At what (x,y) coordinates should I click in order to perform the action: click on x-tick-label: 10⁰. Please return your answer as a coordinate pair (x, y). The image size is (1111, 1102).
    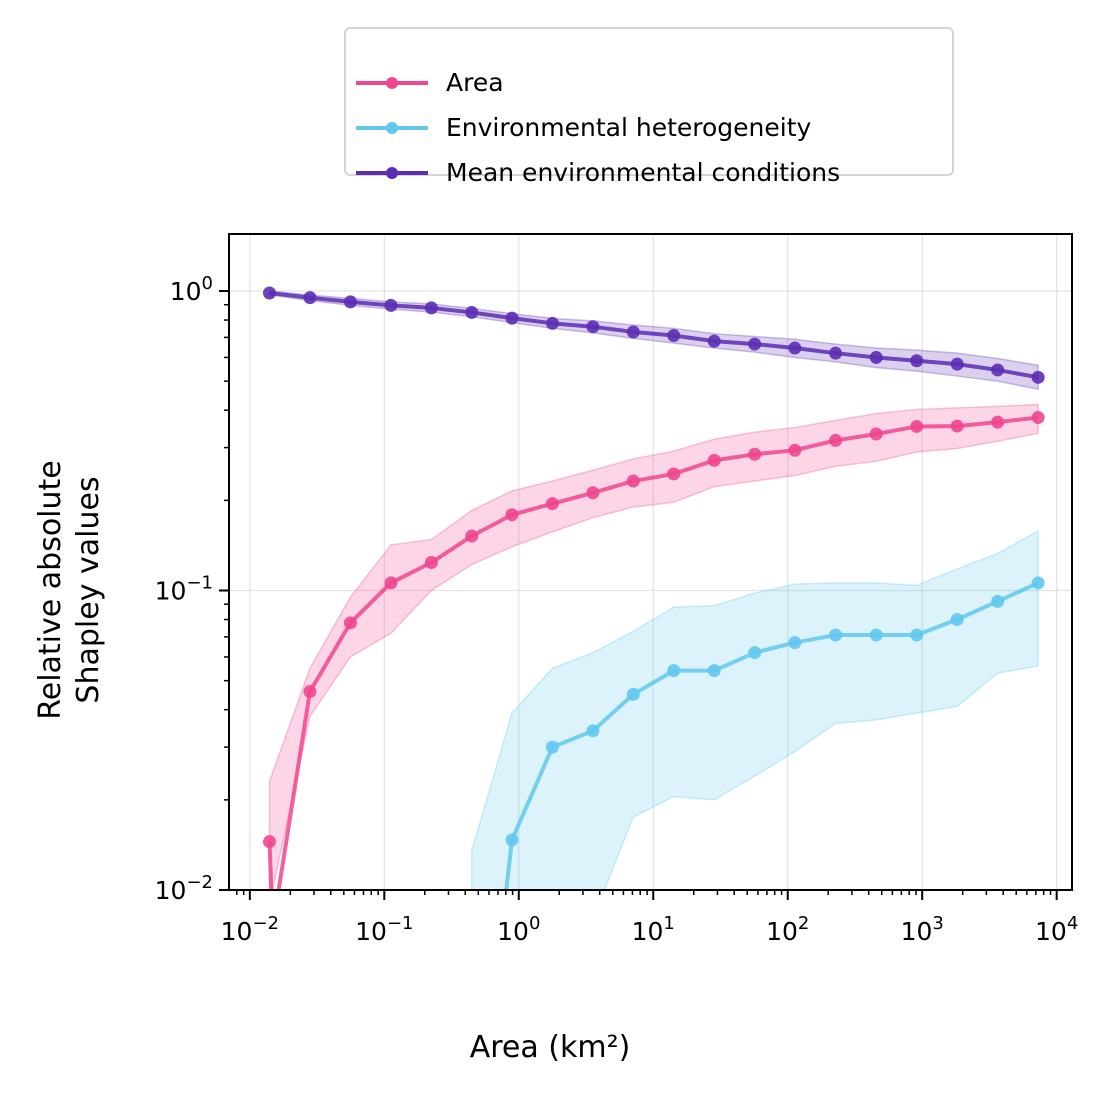
    Looking at the image, I should click on (518, 929).